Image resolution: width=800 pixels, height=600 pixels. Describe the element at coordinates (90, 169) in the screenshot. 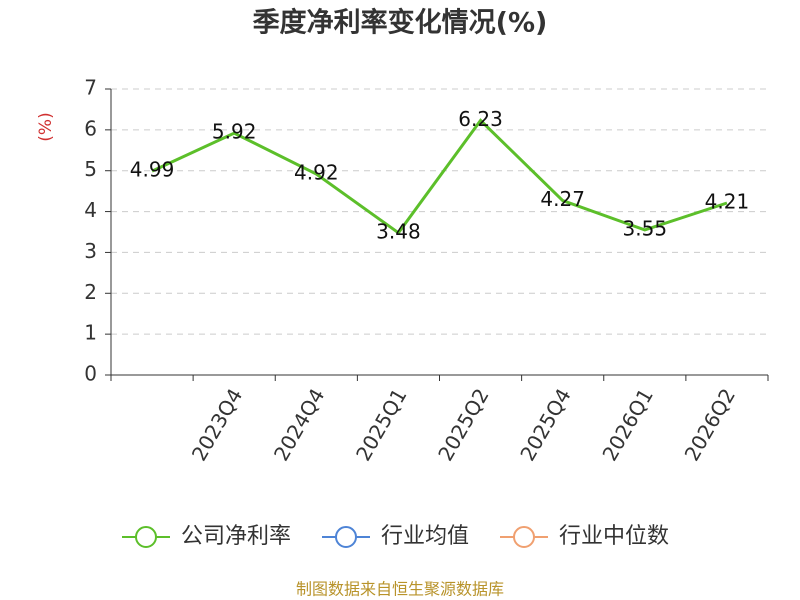

I see `y-tick-label: 5` at that location.